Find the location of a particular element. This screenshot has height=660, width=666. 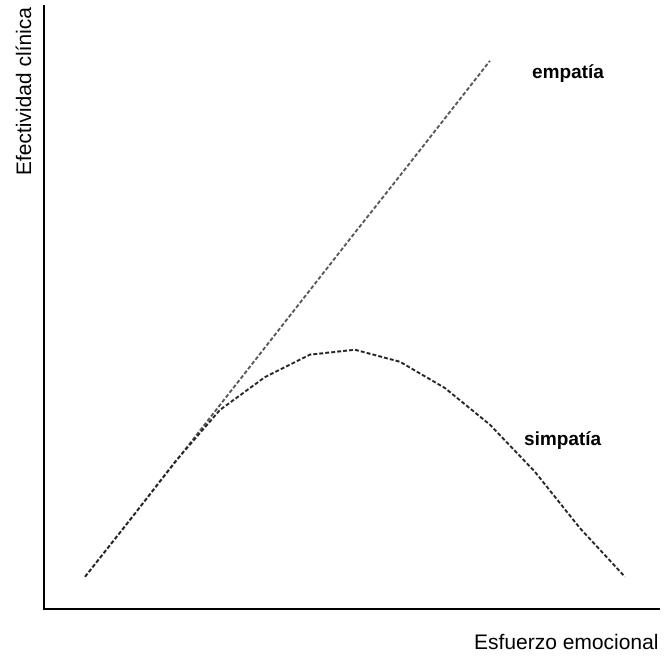

x-axis-title: Esfuerzo emocional is located at coordinates (566, 642).